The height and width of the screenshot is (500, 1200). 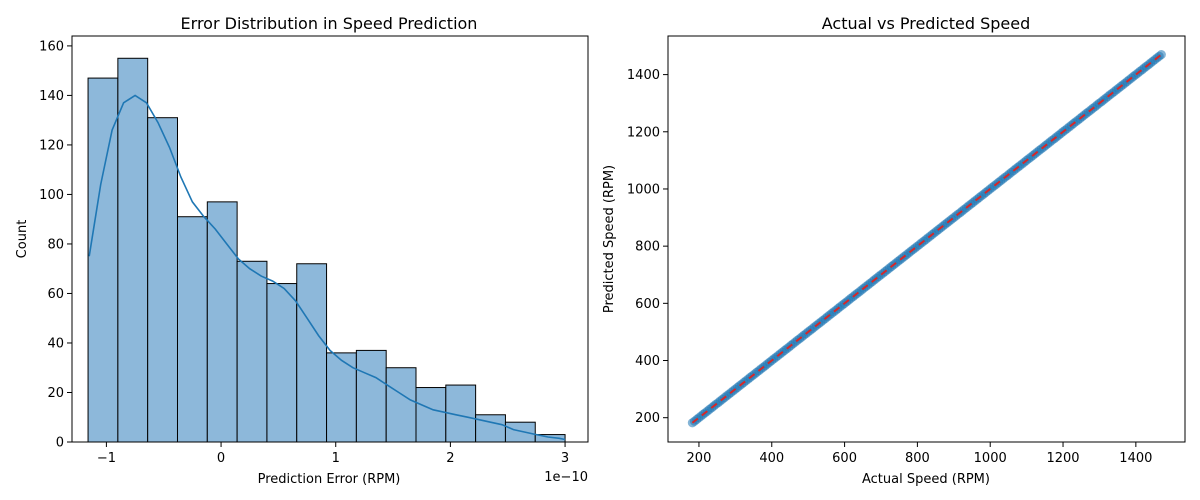 What do you see at coordinates (22, 239) in the screenshot?
I see `histogram-y-label: Count` at bounding box center [22, 239].